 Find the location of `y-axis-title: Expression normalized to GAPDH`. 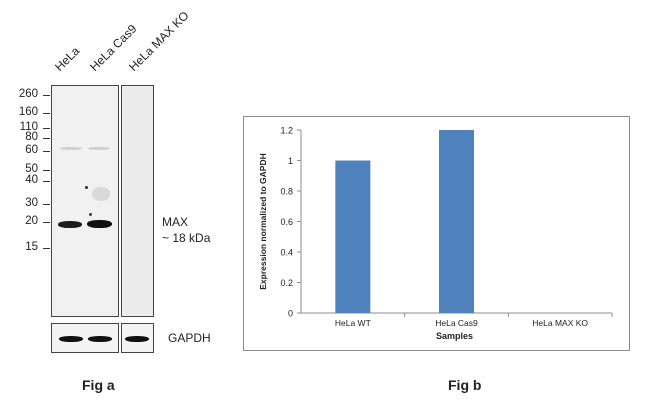

y-axis-title: Expression normalized to GAPDH is located at coordinates (263, 221).